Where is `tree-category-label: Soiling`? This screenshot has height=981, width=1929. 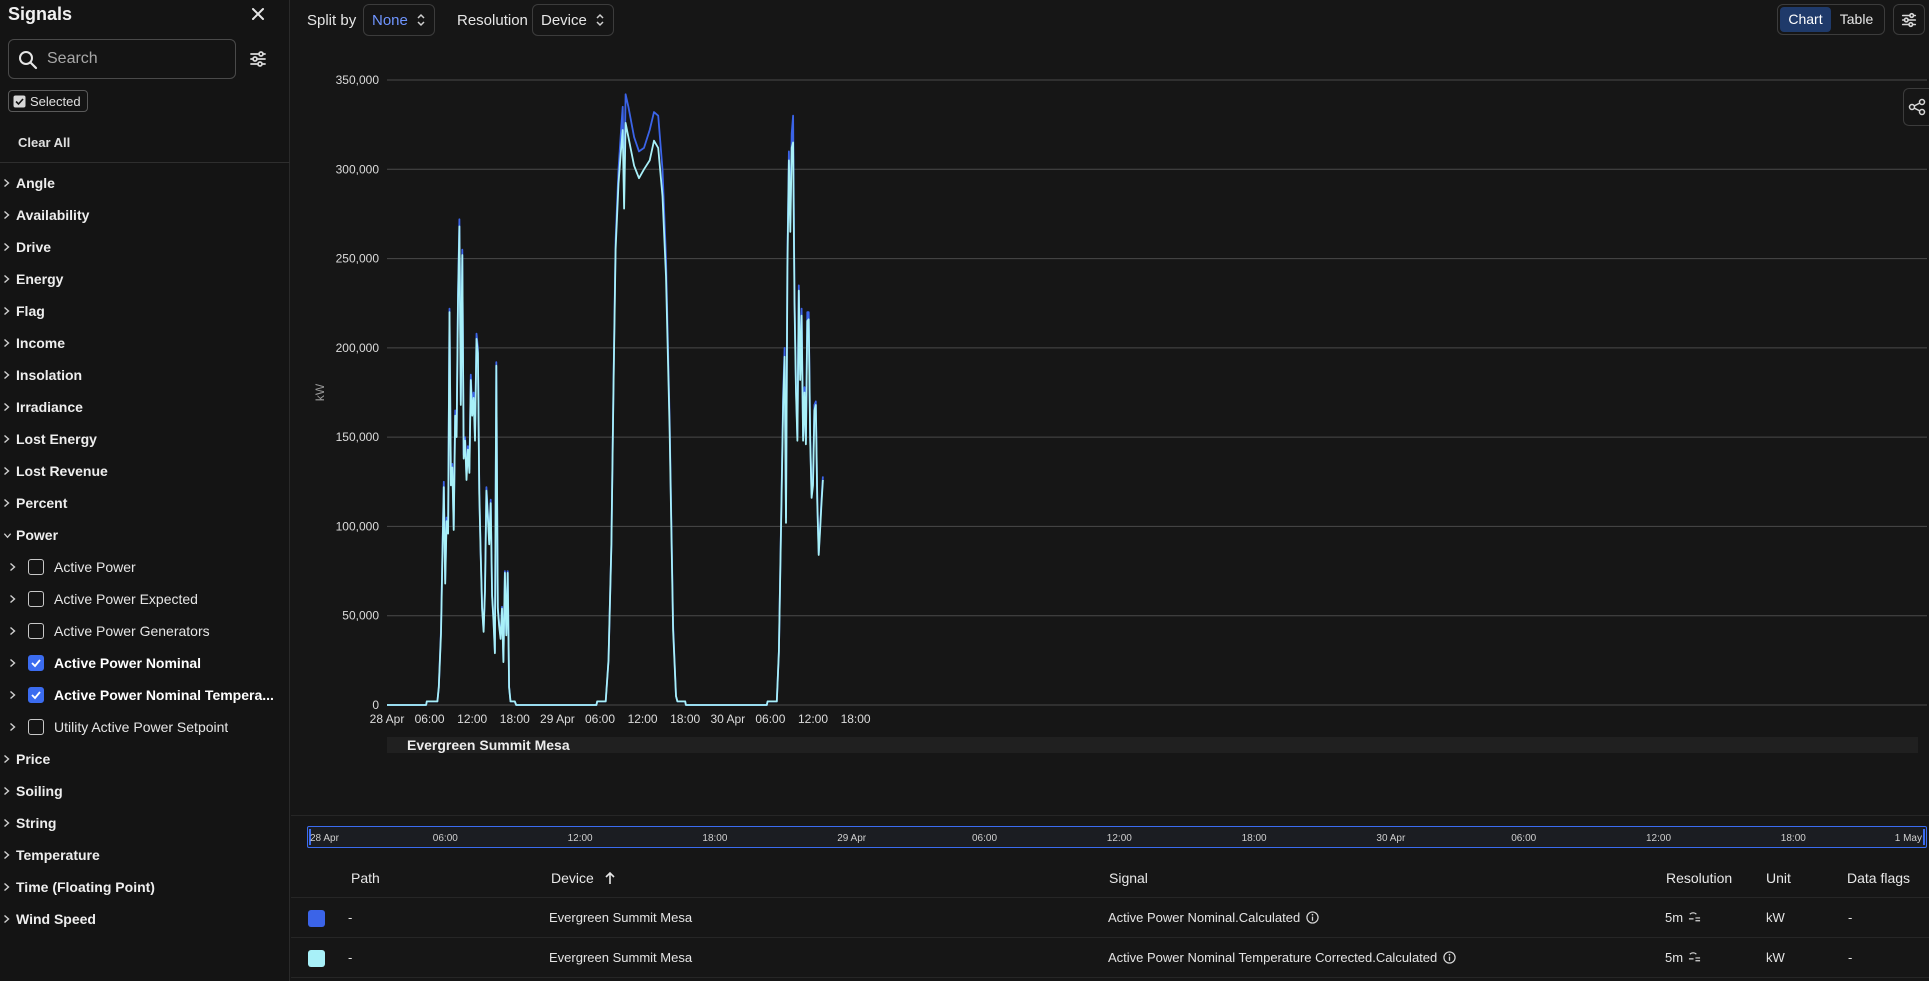
tree-category-label: Soiling is located at coordinates (39, 791).